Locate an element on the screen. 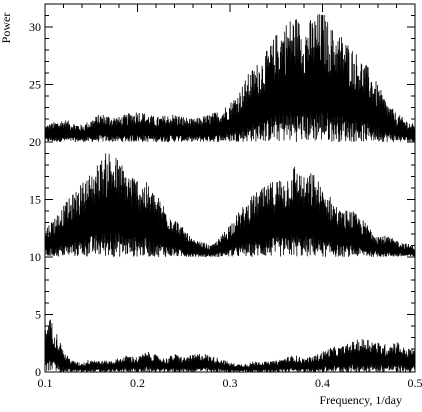 Image resolution: width=422 pixels, height=412 pixels. y-axis-label: Power is located at coordinates (6, 28).